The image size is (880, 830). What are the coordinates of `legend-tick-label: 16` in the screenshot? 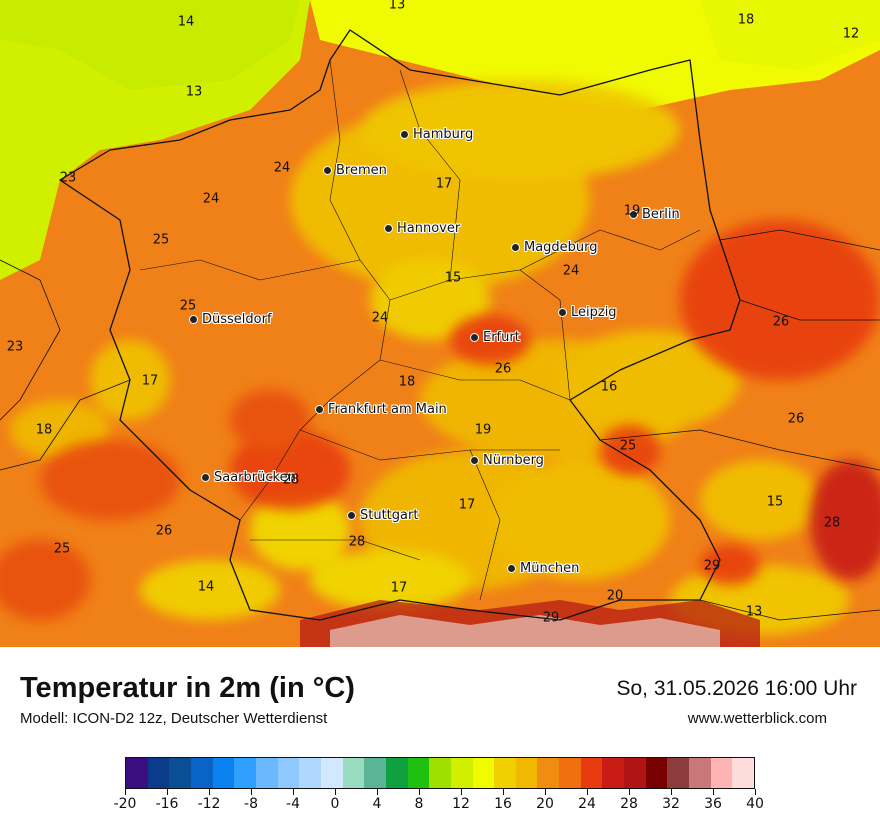 It's located at (503, 804).